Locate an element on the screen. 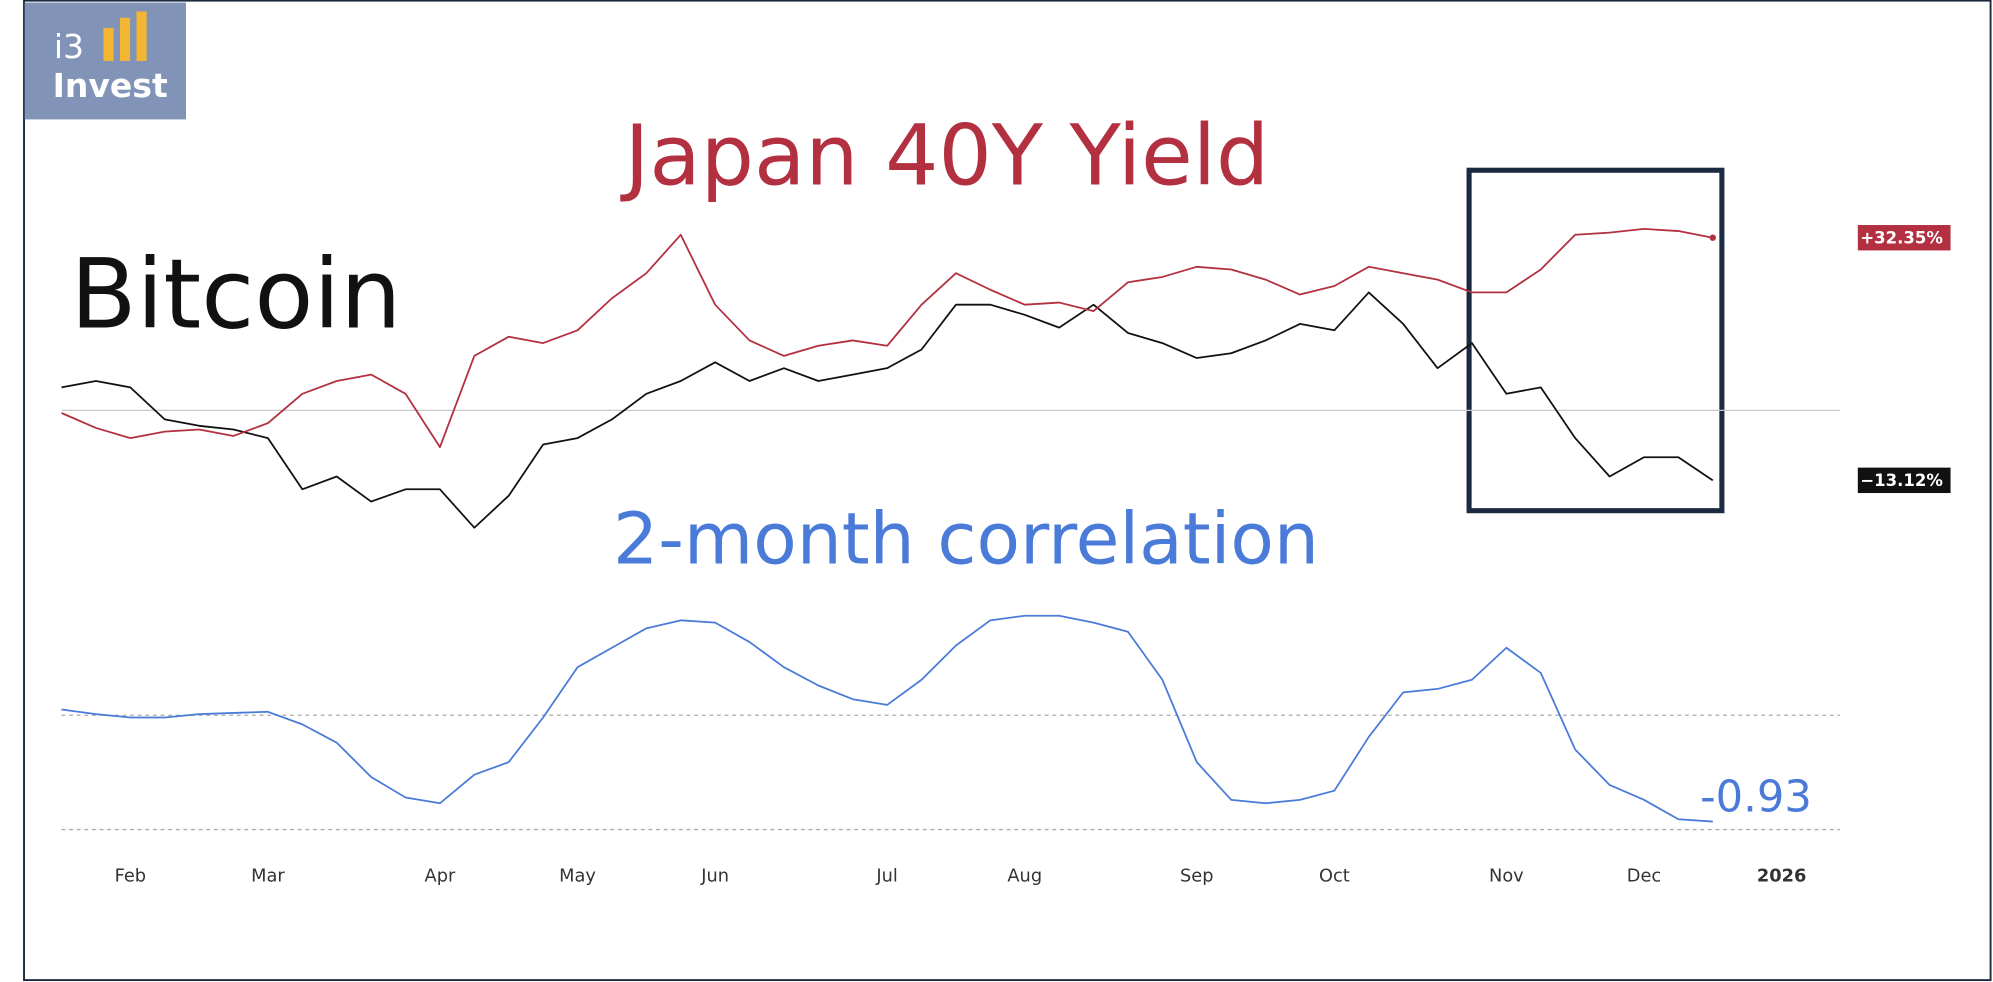 Image resolution: width=1993 pixels, height=982 pixels. series-name: Bitcoin is located at coordinates (235, 293).